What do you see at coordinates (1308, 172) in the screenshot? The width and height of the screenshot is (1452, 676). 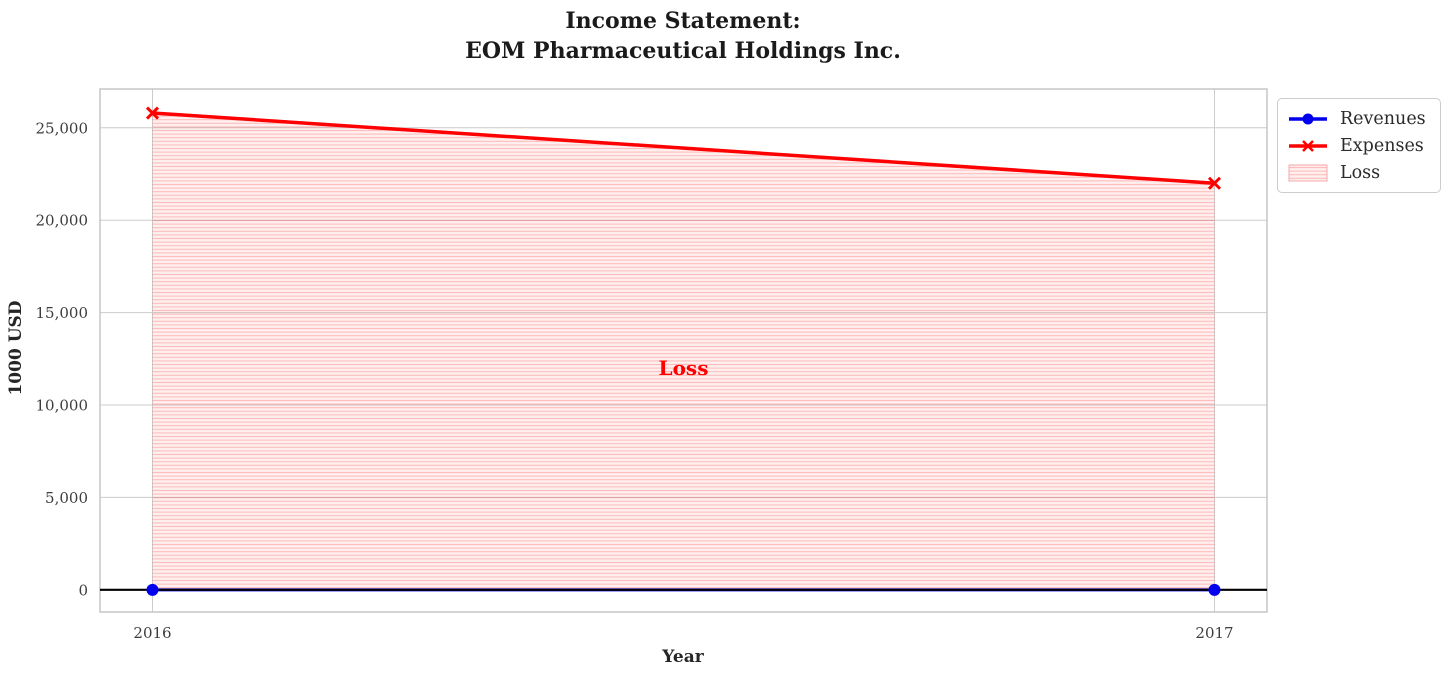 I see `loss-hatch-swatch` at bounding box center [1308, 172].